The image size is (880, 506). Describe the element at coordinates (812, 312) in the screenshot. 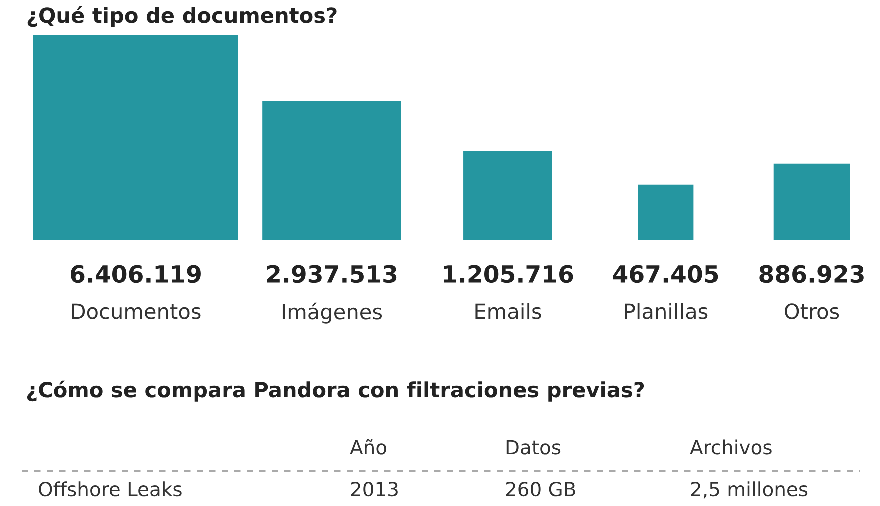

I see `category-label: Otros` at that location.